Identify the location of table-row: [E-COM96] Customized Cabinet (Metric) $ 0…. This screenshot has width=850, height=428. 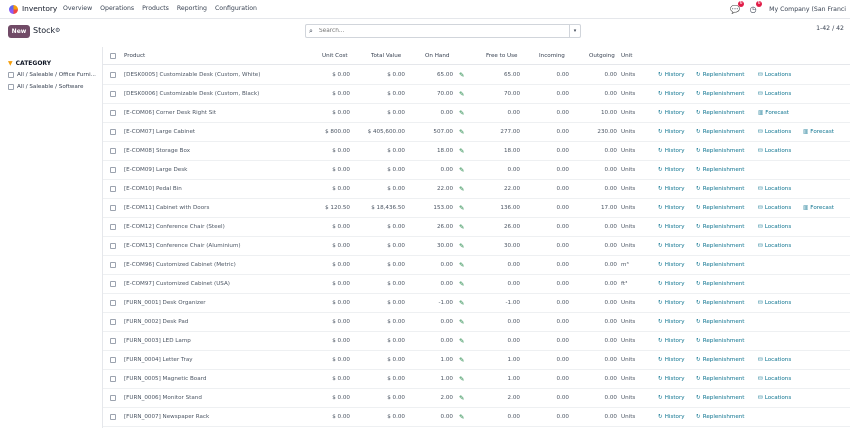
(476, 265).